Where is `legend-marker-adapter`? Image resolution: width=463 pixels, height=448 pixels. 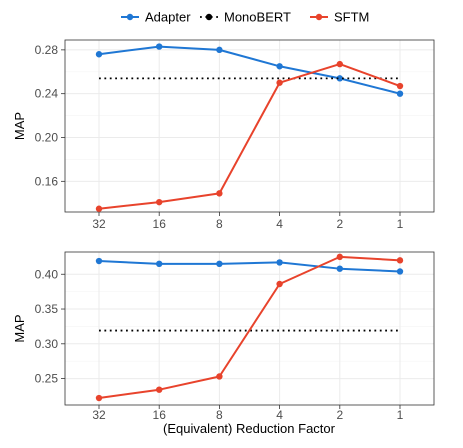 legend-marker-adapter is located at coordinates (130, 17).